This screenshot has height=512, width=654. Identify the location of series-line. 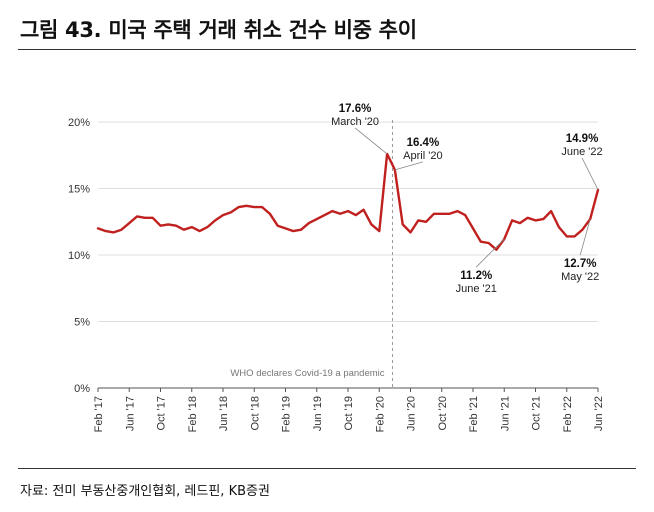
(348, 201).